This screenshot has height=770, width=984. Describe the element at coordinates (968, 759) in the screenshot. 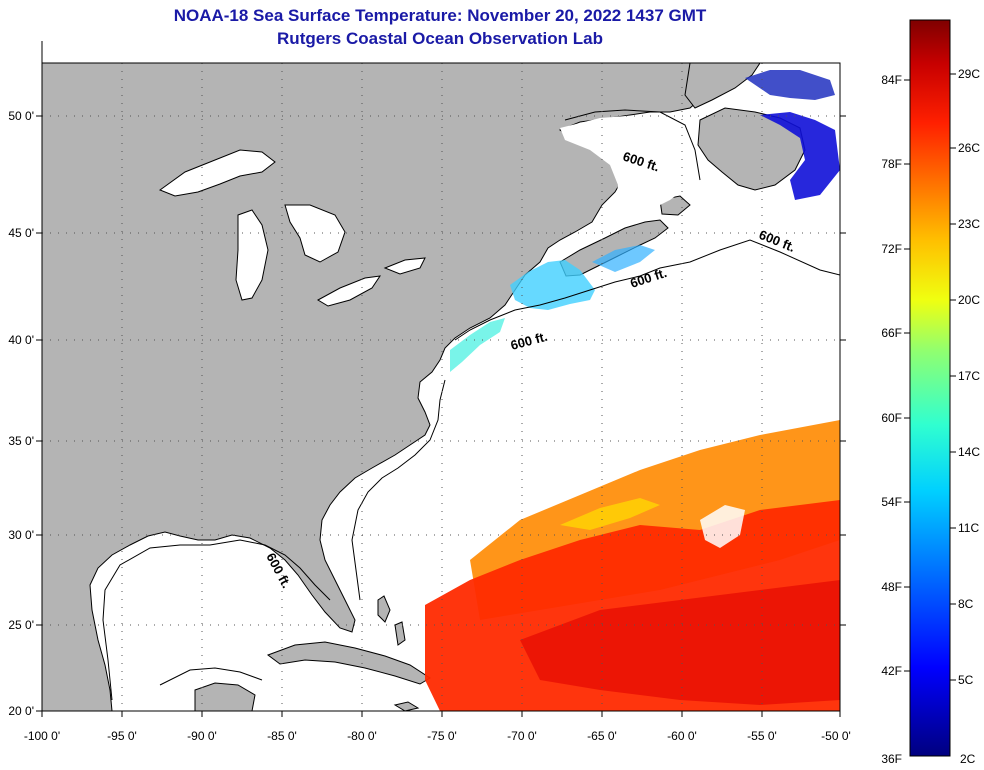

I see `colorbar-c-label: 2C` at that location.